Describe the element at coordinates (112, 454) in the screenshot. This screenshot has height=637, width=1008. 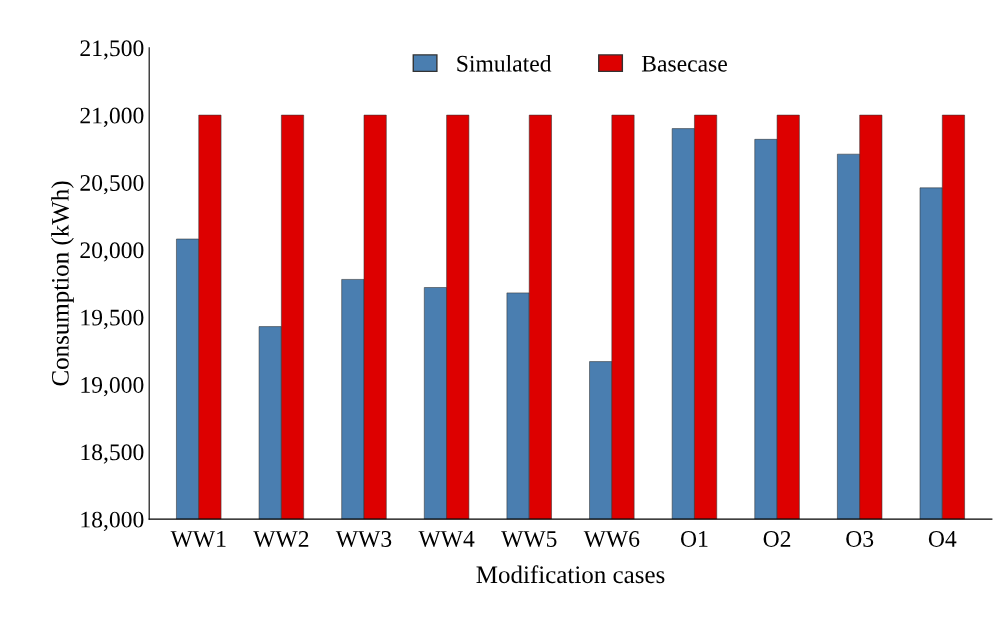
I see `y-tick-label: 18,500` at that location.